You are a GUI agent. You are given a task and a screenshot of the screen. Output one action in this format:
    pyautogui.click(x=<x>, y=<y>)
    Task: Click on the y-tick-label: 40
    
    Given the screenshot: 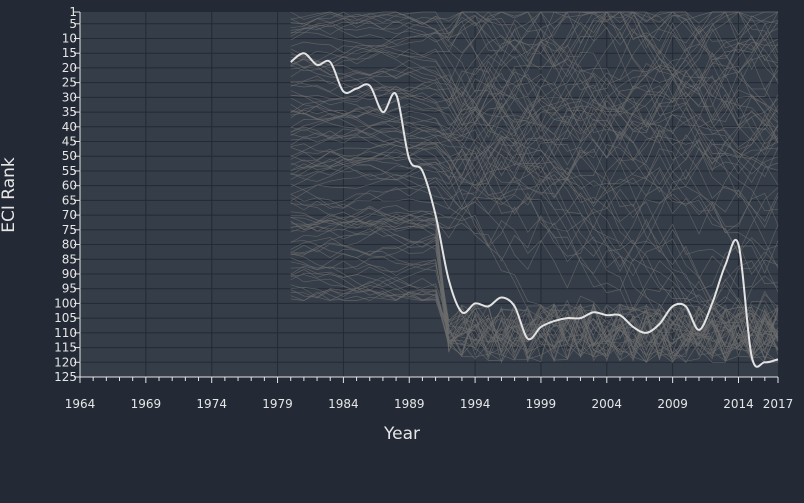 What is the action you would take?
    pyautogui.click(x=69, y=127)
    